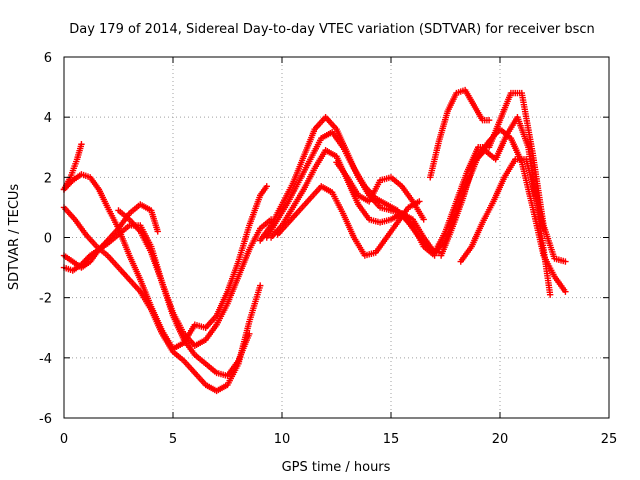  What do you see at coordinates (609, 439) in the screenshot?
I see `x-tick-label: 25` at bounding box center [609, 439].